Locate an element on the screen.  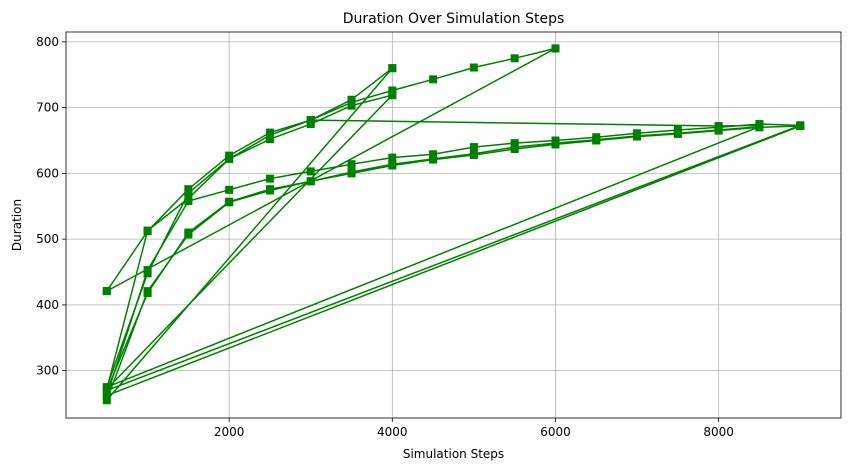
x-tick-label: 4000 is located at coordinates (392, 432).